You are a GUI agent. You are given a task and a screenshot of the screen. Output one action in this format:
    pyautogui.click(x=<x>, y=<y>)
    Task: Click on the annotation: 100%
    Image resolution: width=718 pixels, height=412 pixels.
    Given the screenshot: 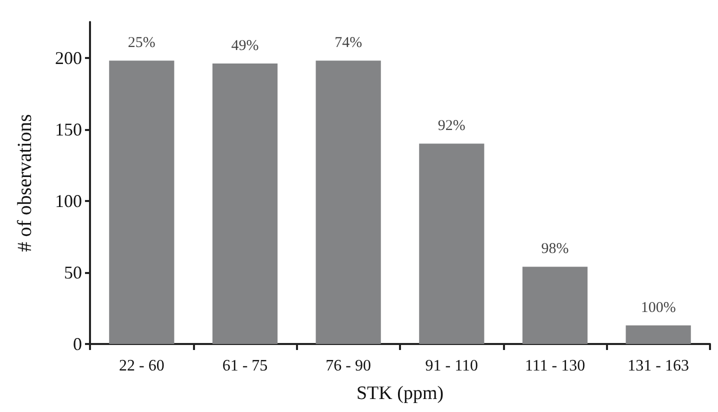 What is the action you would take?
    pyautogui.click(x=658, y=308)
    